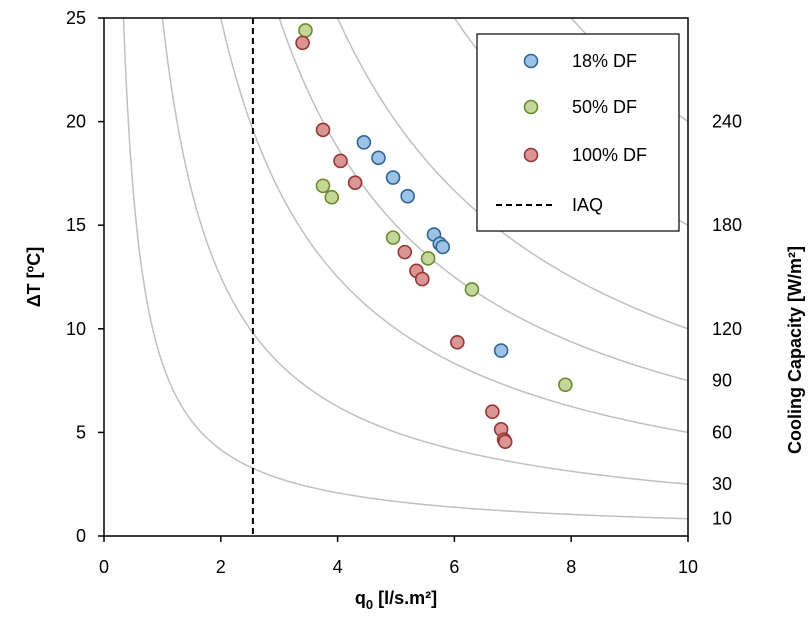 Image resolution: width=809 pixels, height=617 pixels. What do you see at coordinates (722, 432) in the screenshot?
I see `y2-tick-label: 60` at bounding box center [722, 432].